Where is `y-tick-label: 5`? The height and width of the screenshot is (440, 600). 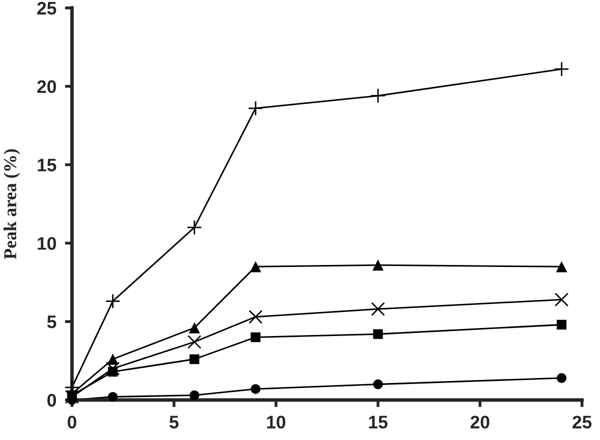
y-tick-label: 5 is located at coordinates (51, 322).